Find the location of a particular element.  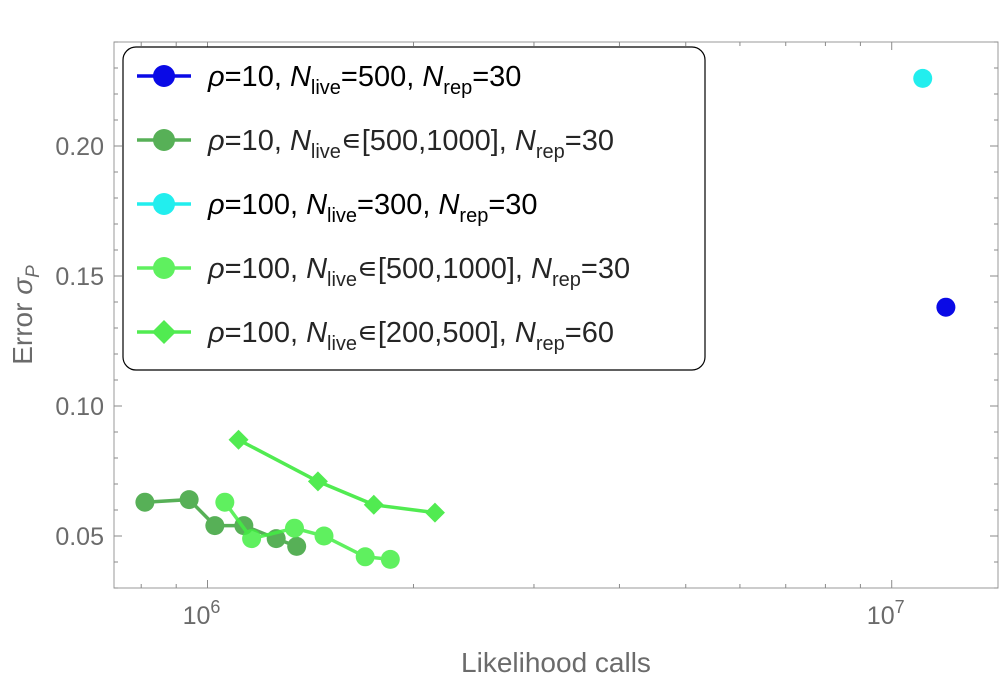

legend-entry: ρ=100, Nlive∊[500,1000], Nrep=30 is located at coordinates (383, 272).